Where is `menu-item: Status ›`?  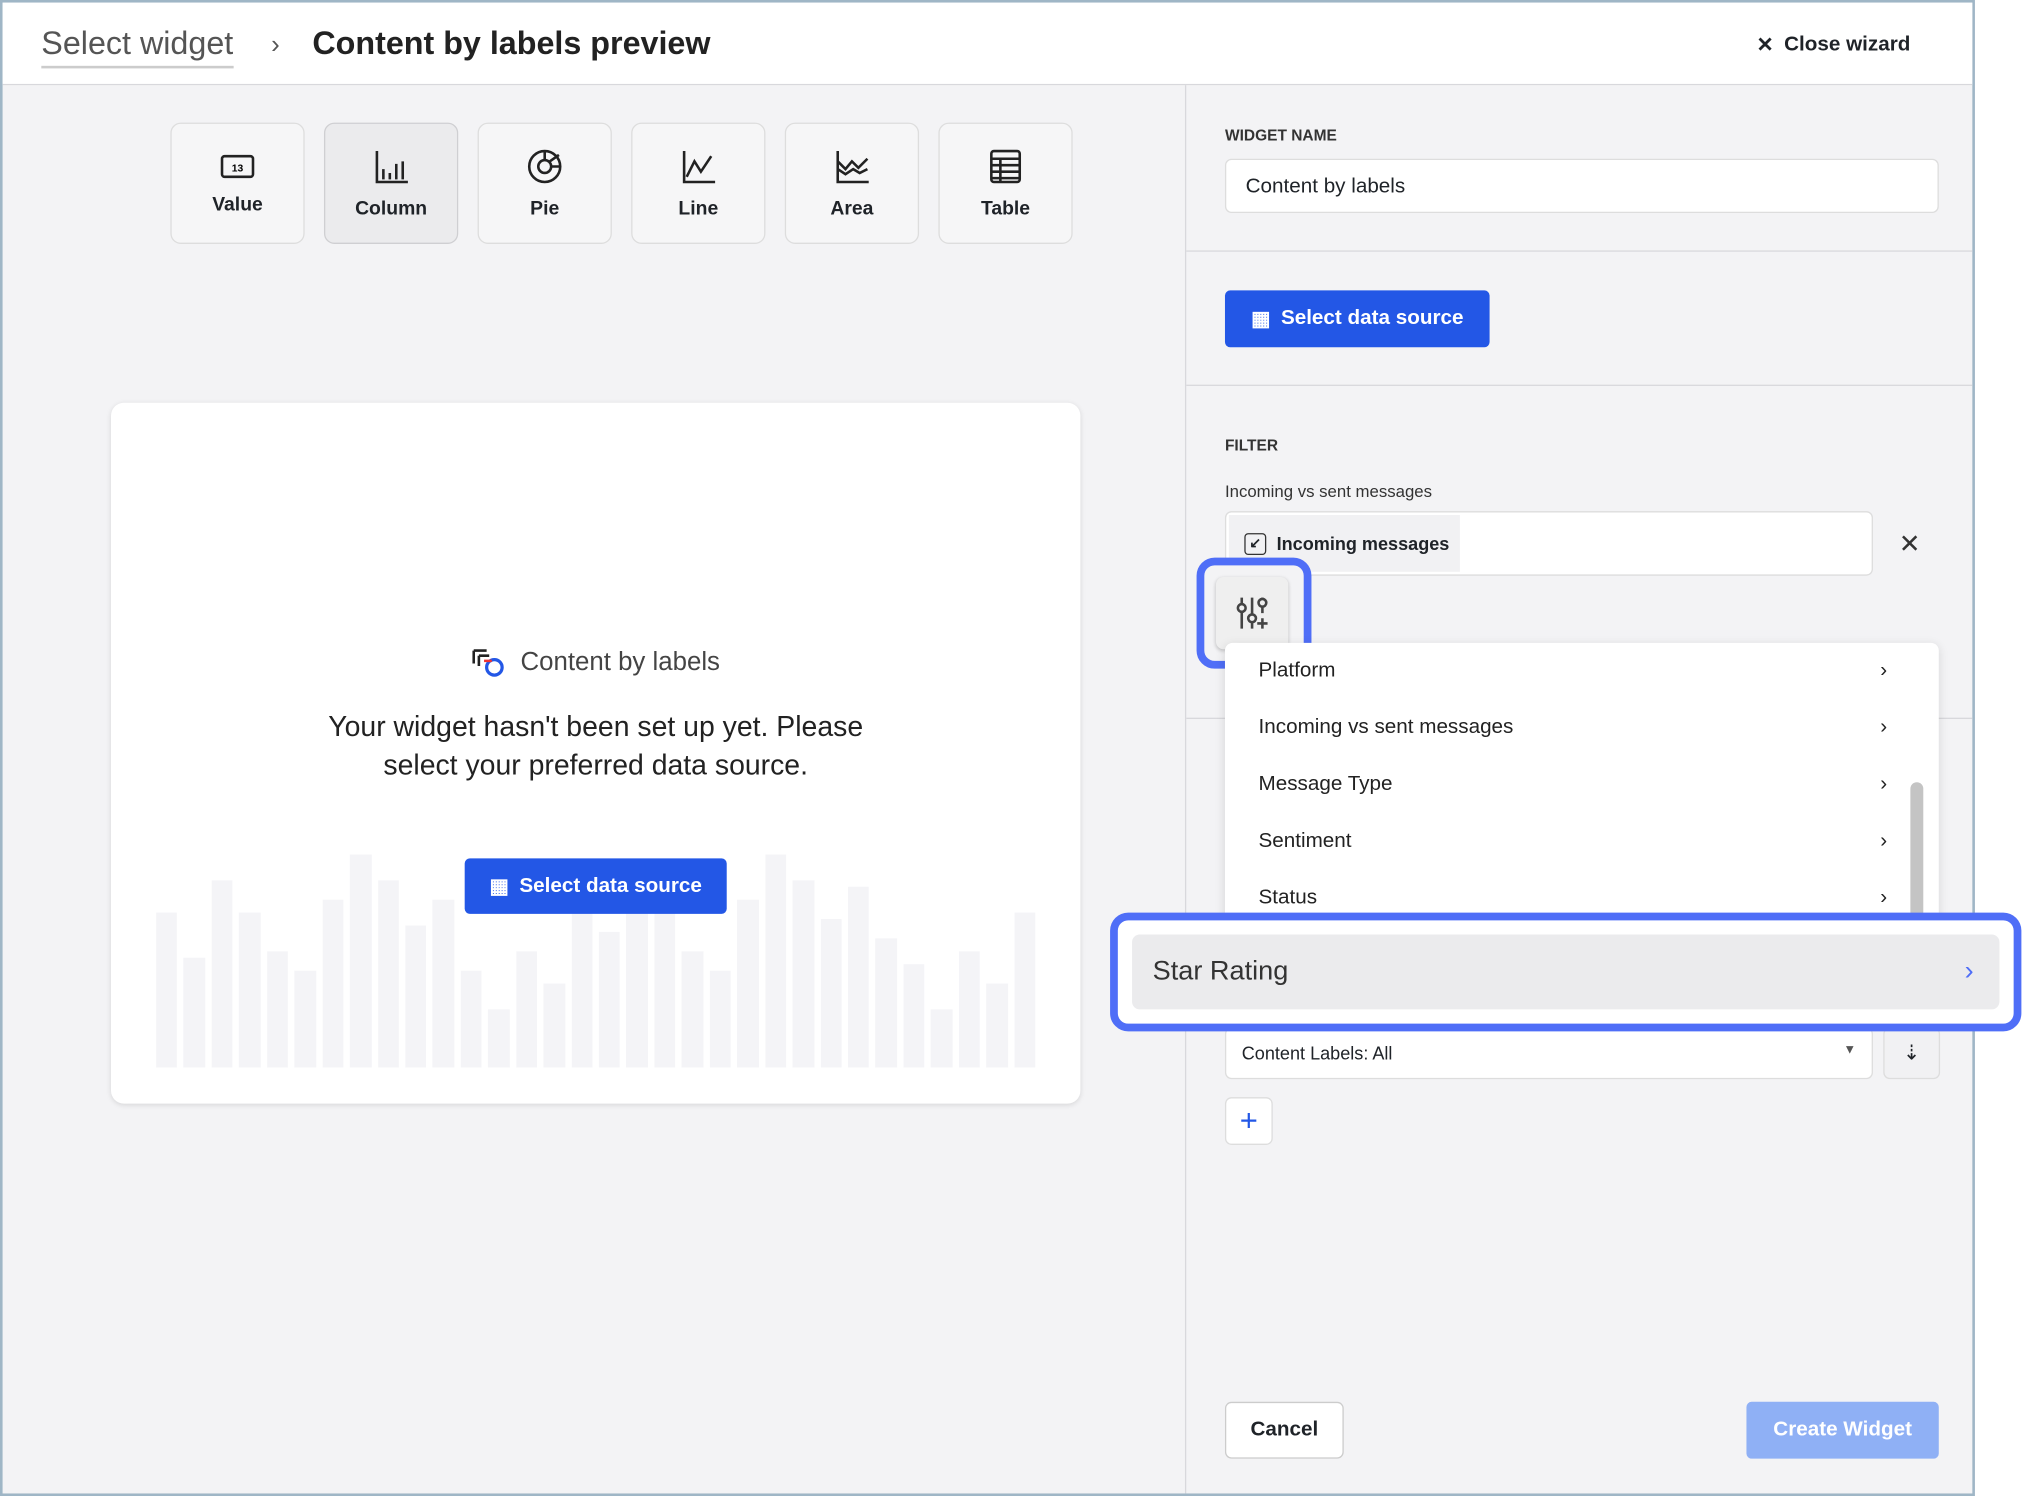
menu-item: Status › is located at coordinates (1582, 898).